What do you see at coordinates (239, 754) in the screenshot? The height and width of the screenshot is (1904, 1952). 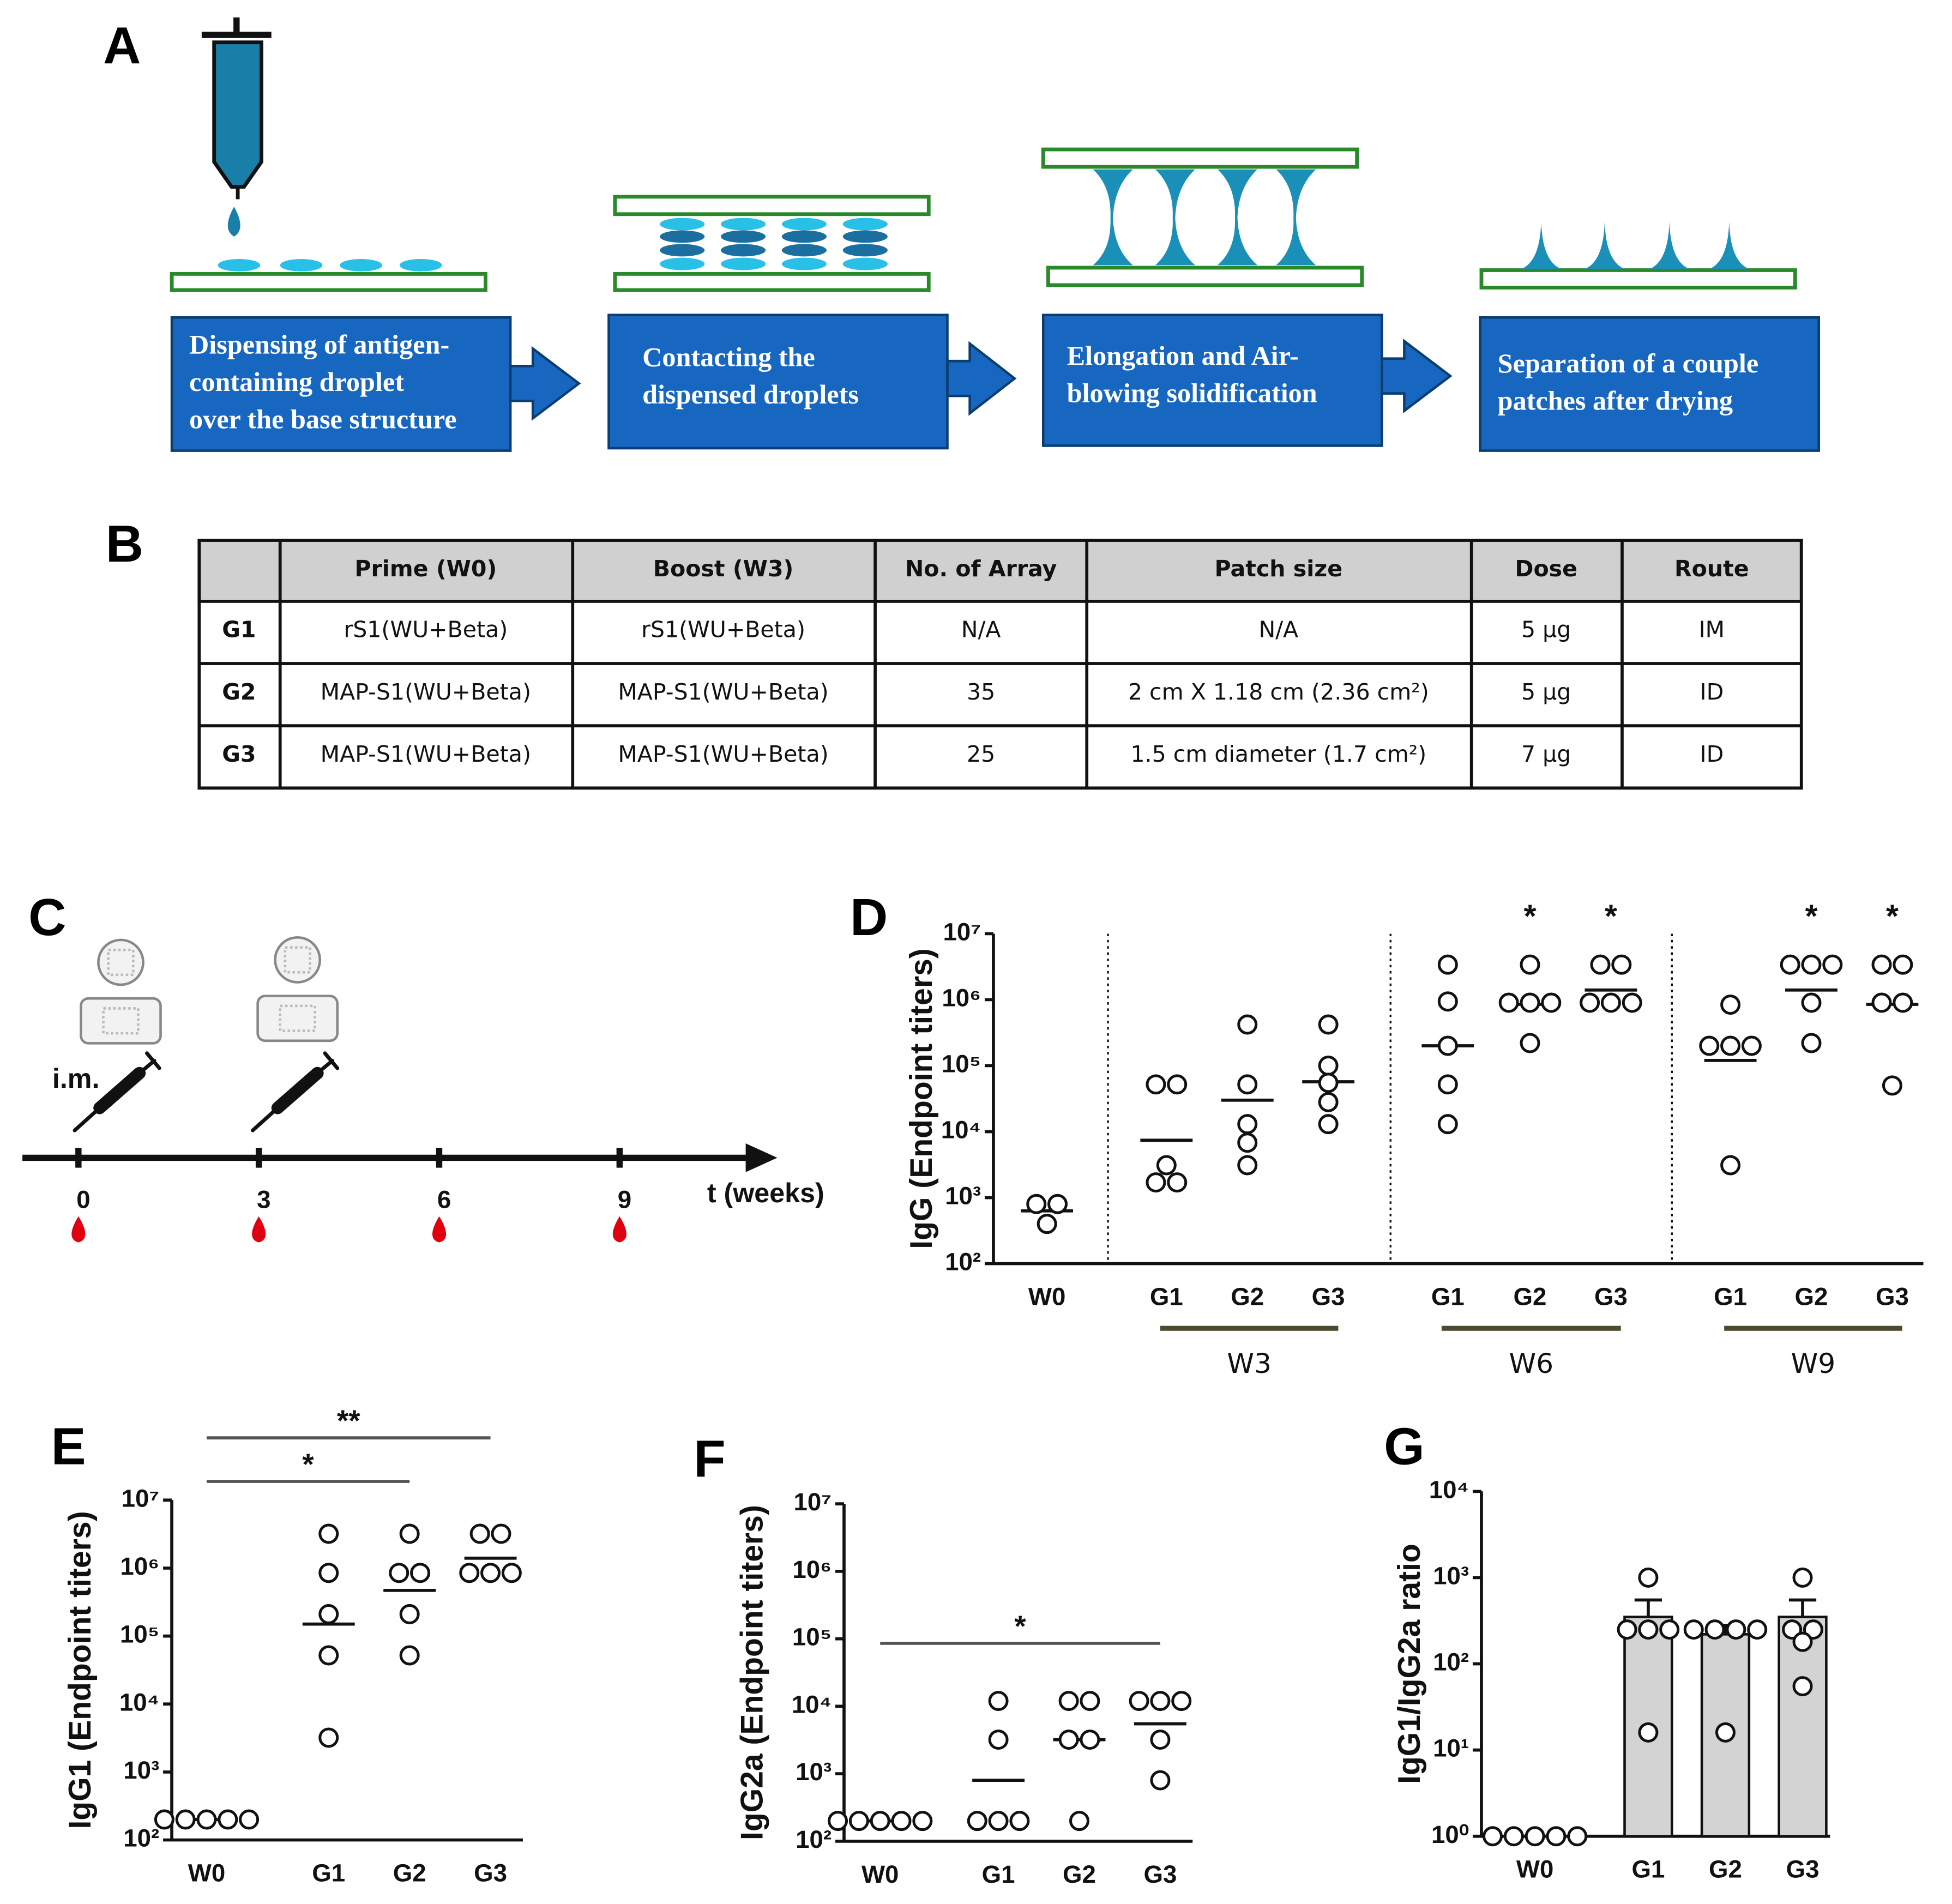 I see `table-cell: G3` at bounding box center [239, 754].